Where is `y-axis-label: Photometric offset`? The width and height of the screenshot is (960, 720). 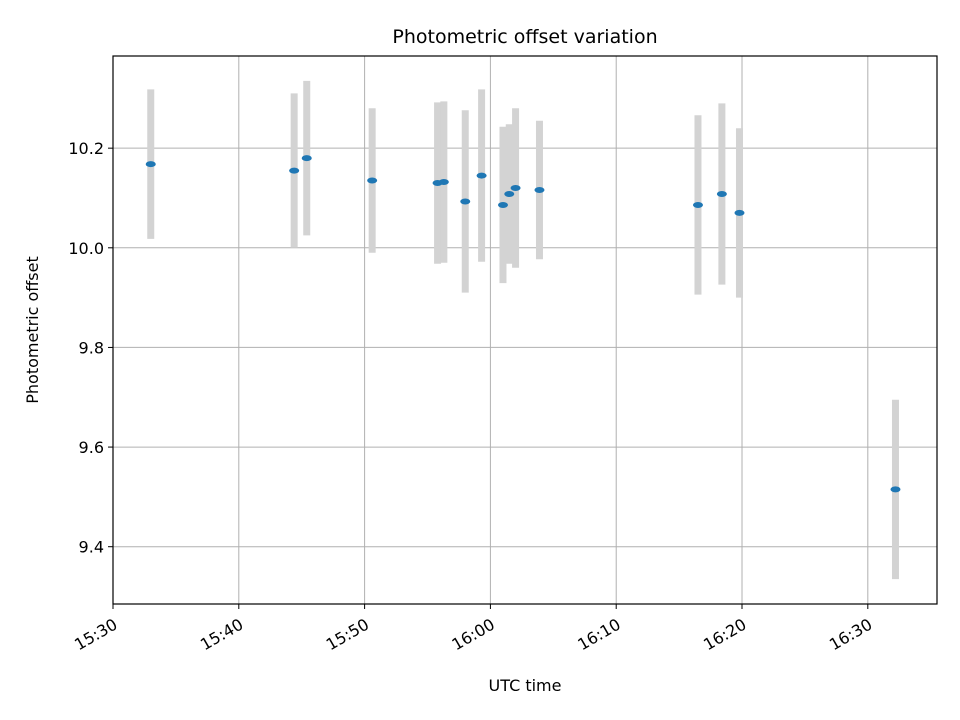
y-axis-label: Photometric offset is located at coordinates (32, 330).